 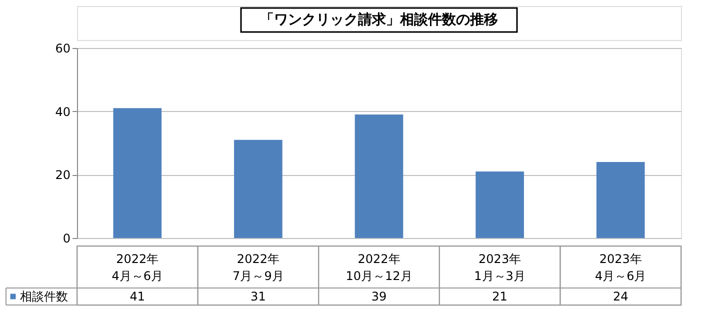 I want to click on y-tick-label: 60, so click(x=62, y=49).